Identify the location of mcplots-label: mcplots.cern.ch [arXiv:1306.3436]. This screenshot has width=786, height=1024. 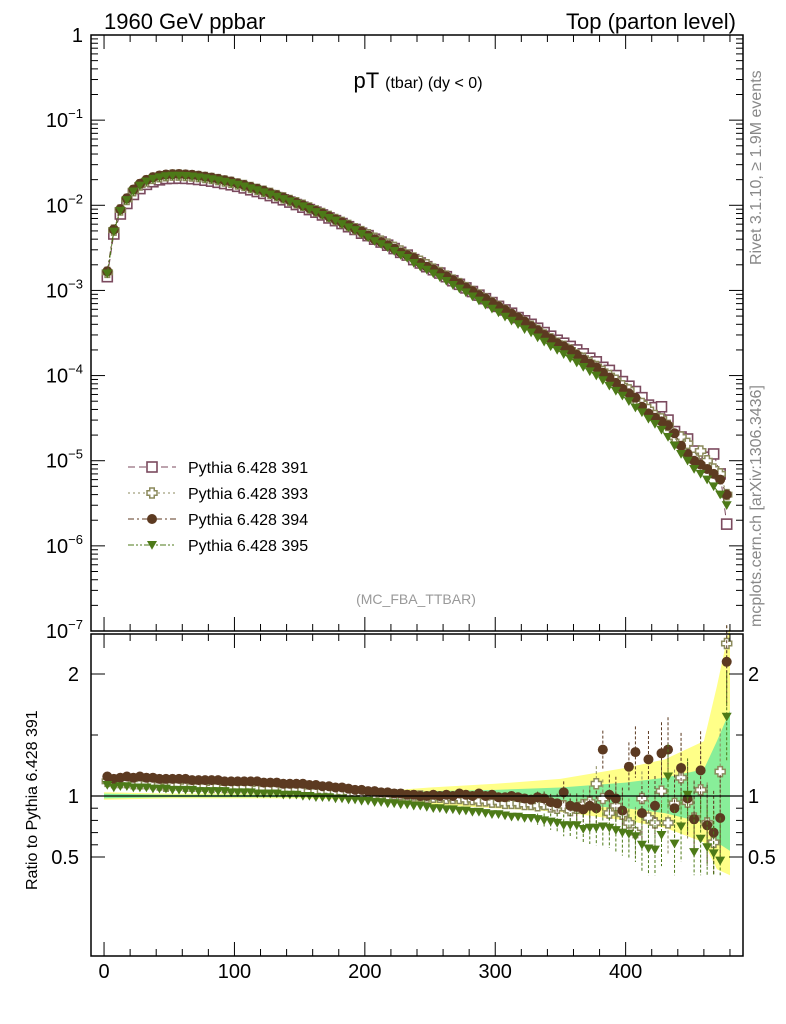
(756, 506).